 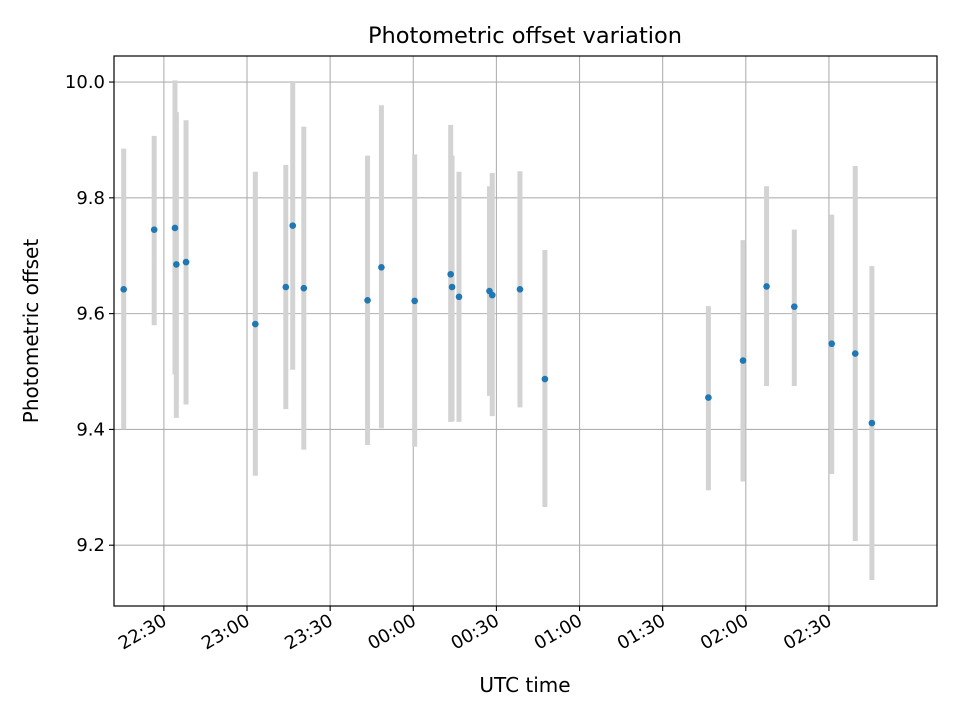 I want to click on x-axis-label: UTC time, so click(x=524, y=685).